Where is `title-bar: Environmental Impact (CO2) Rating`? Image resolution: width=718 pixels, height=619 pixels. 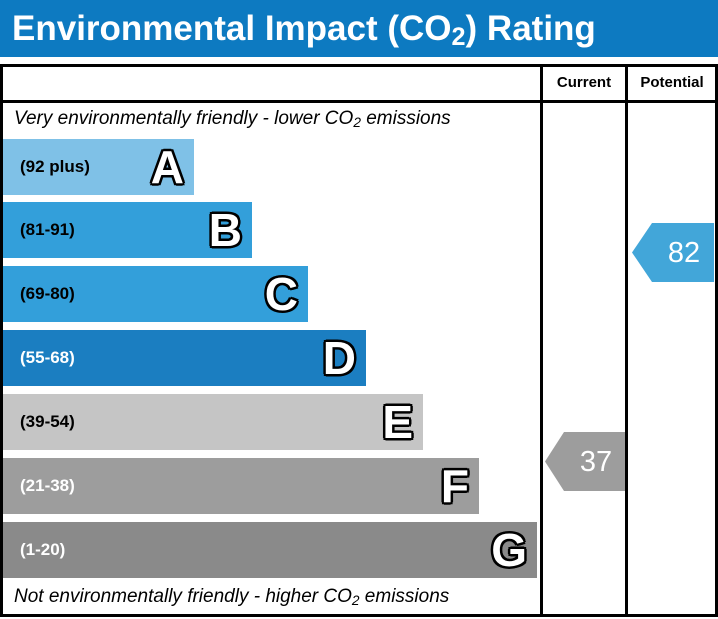 title-bar: Environmental Impact (CO2) Rating is located at coordinates (359, 28).